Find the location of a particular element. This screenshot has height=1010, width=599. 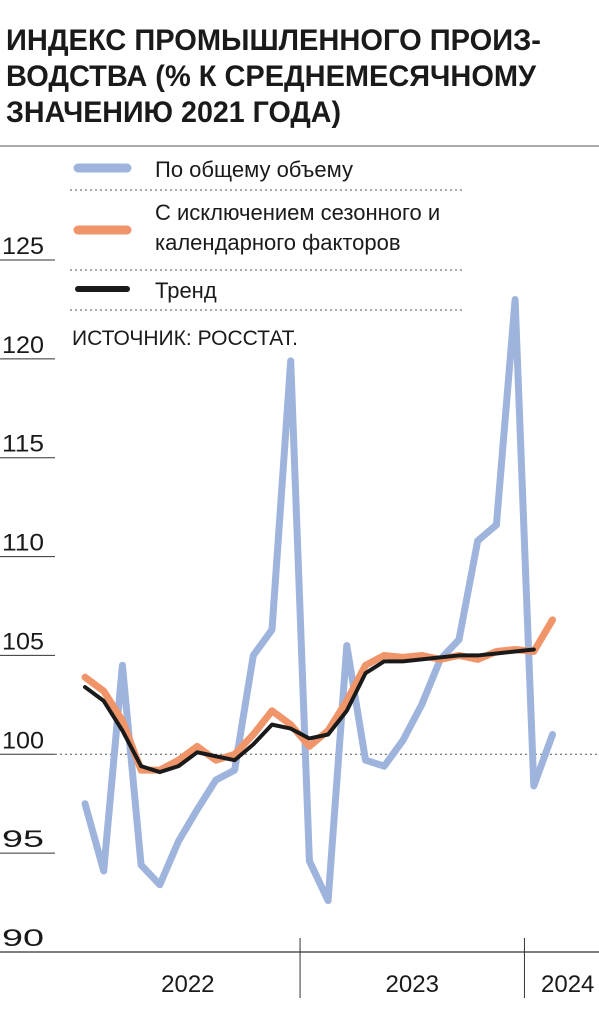

y-tick-label: 115 is located at coordinates (23, 444).